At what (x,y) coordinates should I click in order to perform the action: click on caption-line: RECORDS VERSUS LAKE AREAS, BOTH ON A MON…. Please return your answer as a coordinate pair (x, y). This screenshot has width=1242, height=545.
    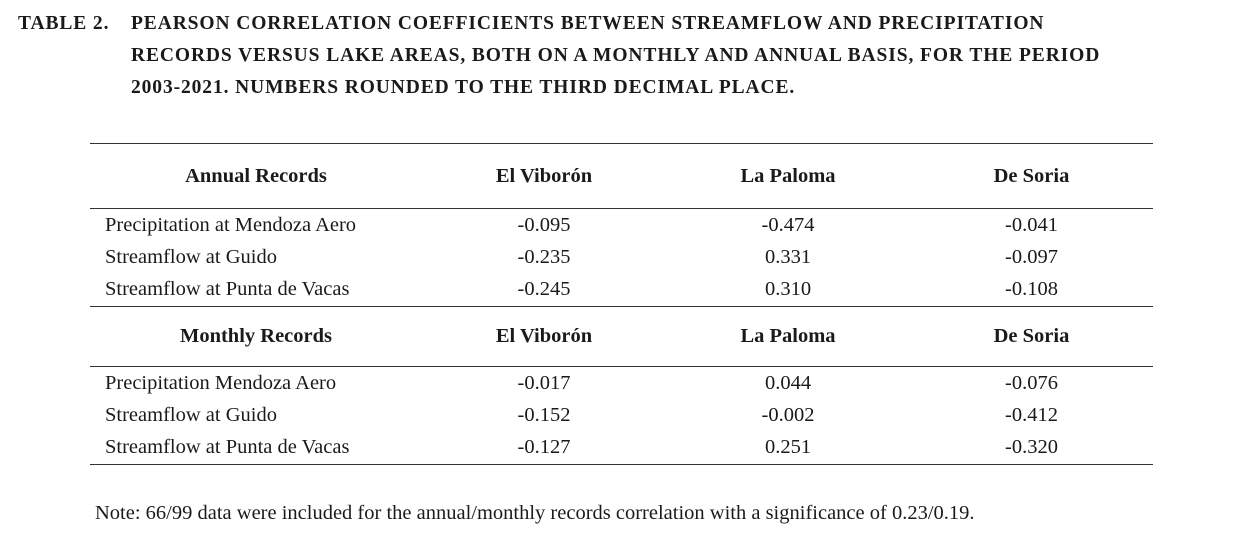
    Looking at the image, I should click on (616, 55).